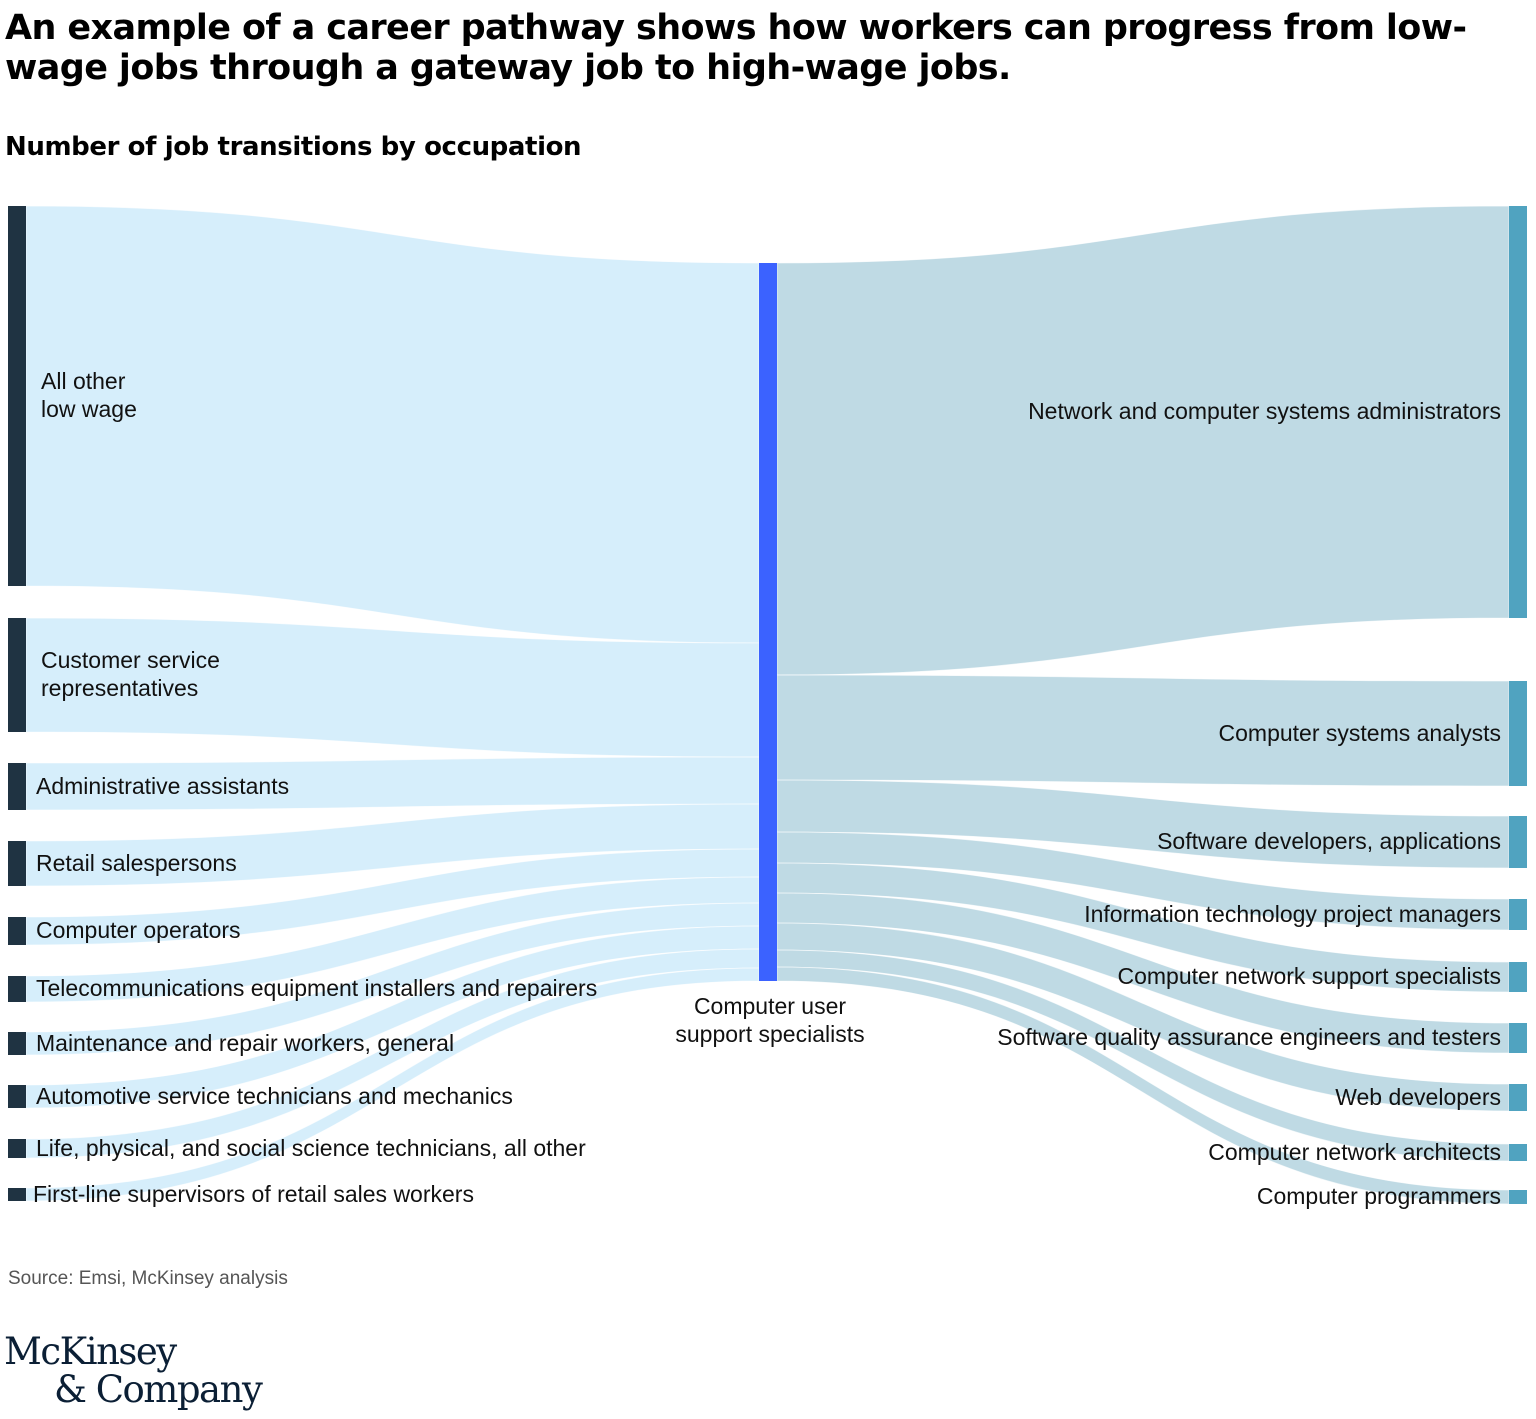  What do you see at coordinates (158, 1389) in the screenshot?
I see `logo-line-2: & Company` at bounding box center [158, 1389].